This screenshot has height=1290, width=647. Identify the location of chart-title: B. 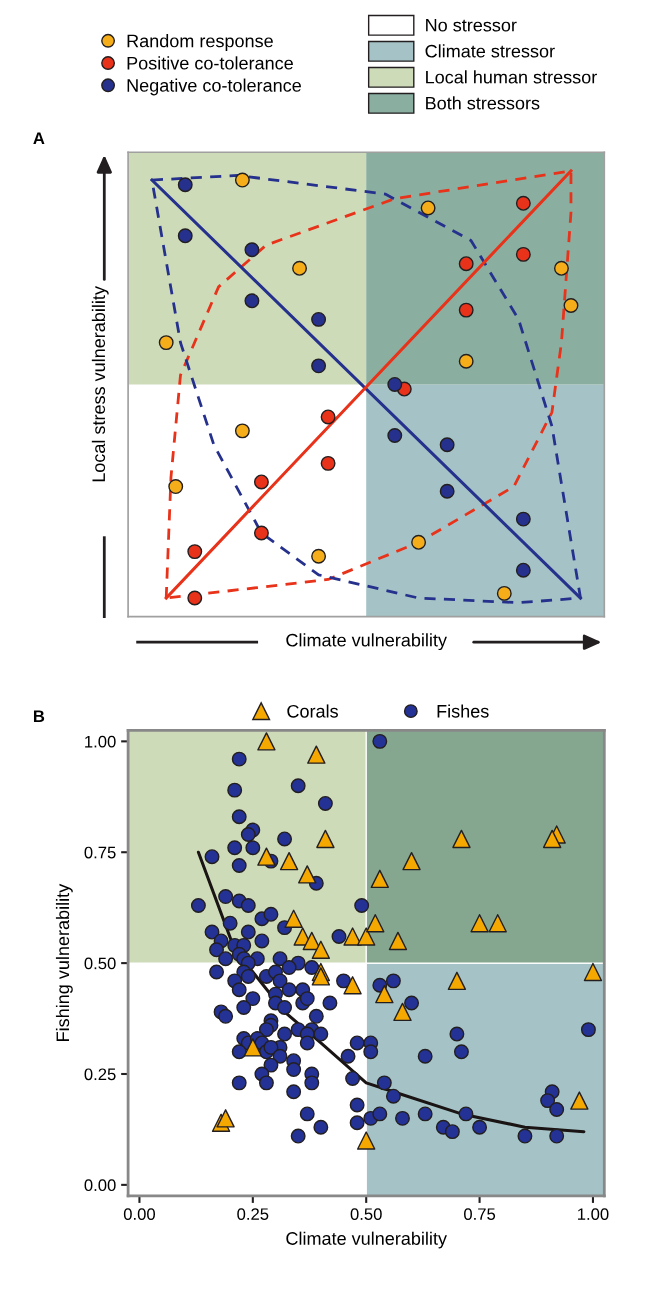
(39, 716).